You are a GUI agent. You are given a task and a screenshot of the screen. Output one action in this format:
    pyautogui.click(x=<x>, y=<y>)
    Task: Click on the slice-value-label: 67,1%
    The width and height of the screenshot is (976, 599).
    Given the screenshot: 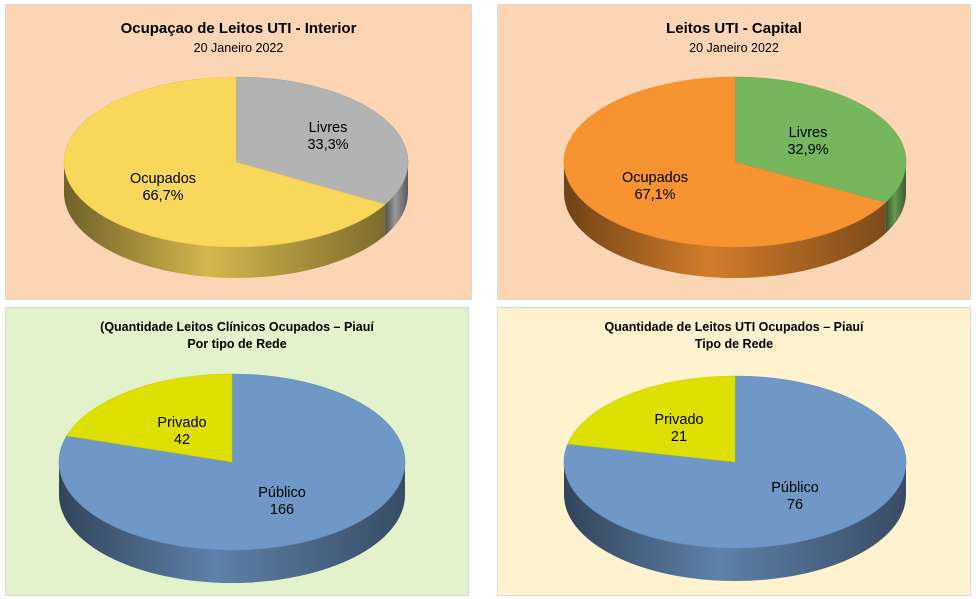 What is the action you would take?
    pyautogui.click(x=654, y=195)
    